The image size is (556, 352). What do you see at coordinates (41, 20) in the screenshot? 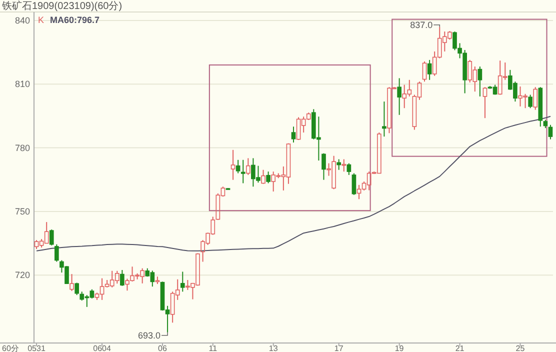
I see `text: K` at bounding box center [41, 20].